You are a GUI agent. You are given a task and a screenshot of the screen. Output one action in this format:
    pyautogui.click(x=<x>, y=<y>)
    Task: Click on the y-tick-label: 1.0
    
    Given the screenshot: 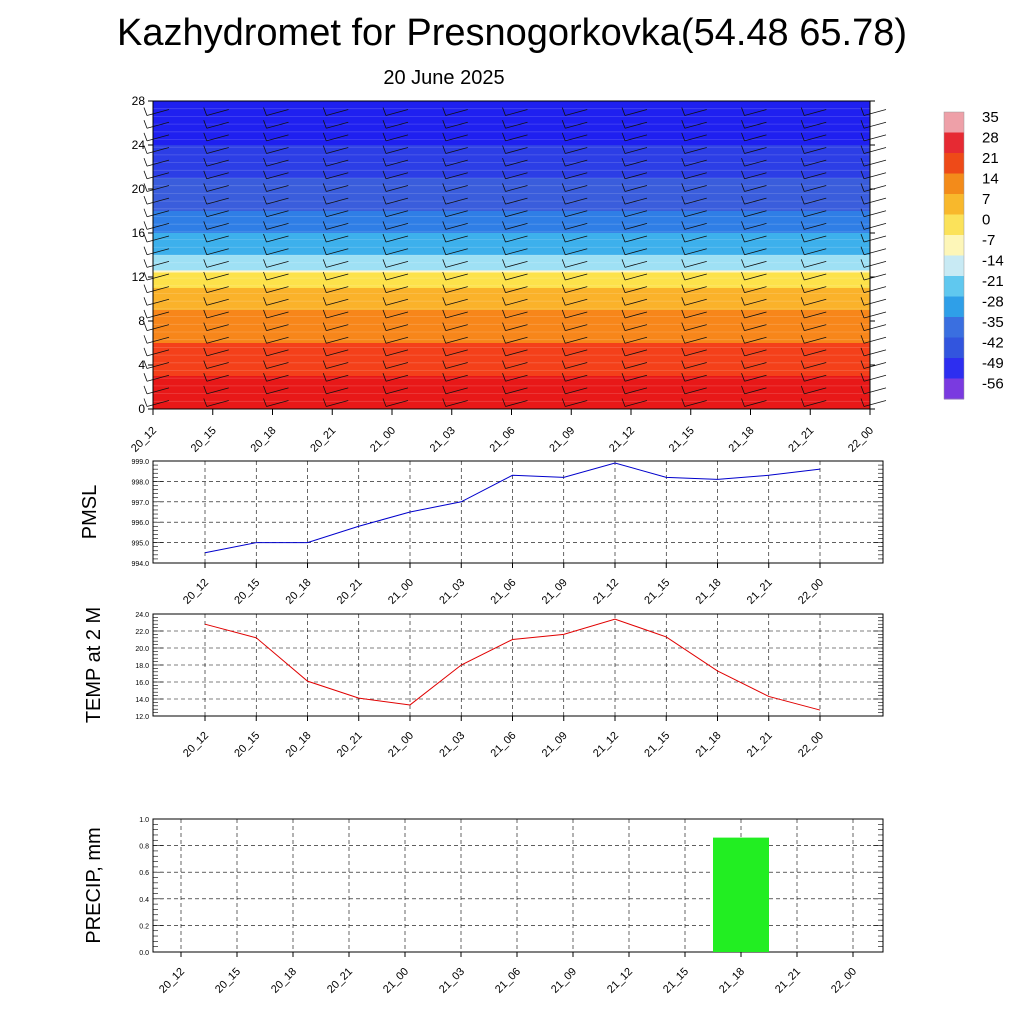 What is the action you would take?
    pyautogui.click(x=144, y=820)
    